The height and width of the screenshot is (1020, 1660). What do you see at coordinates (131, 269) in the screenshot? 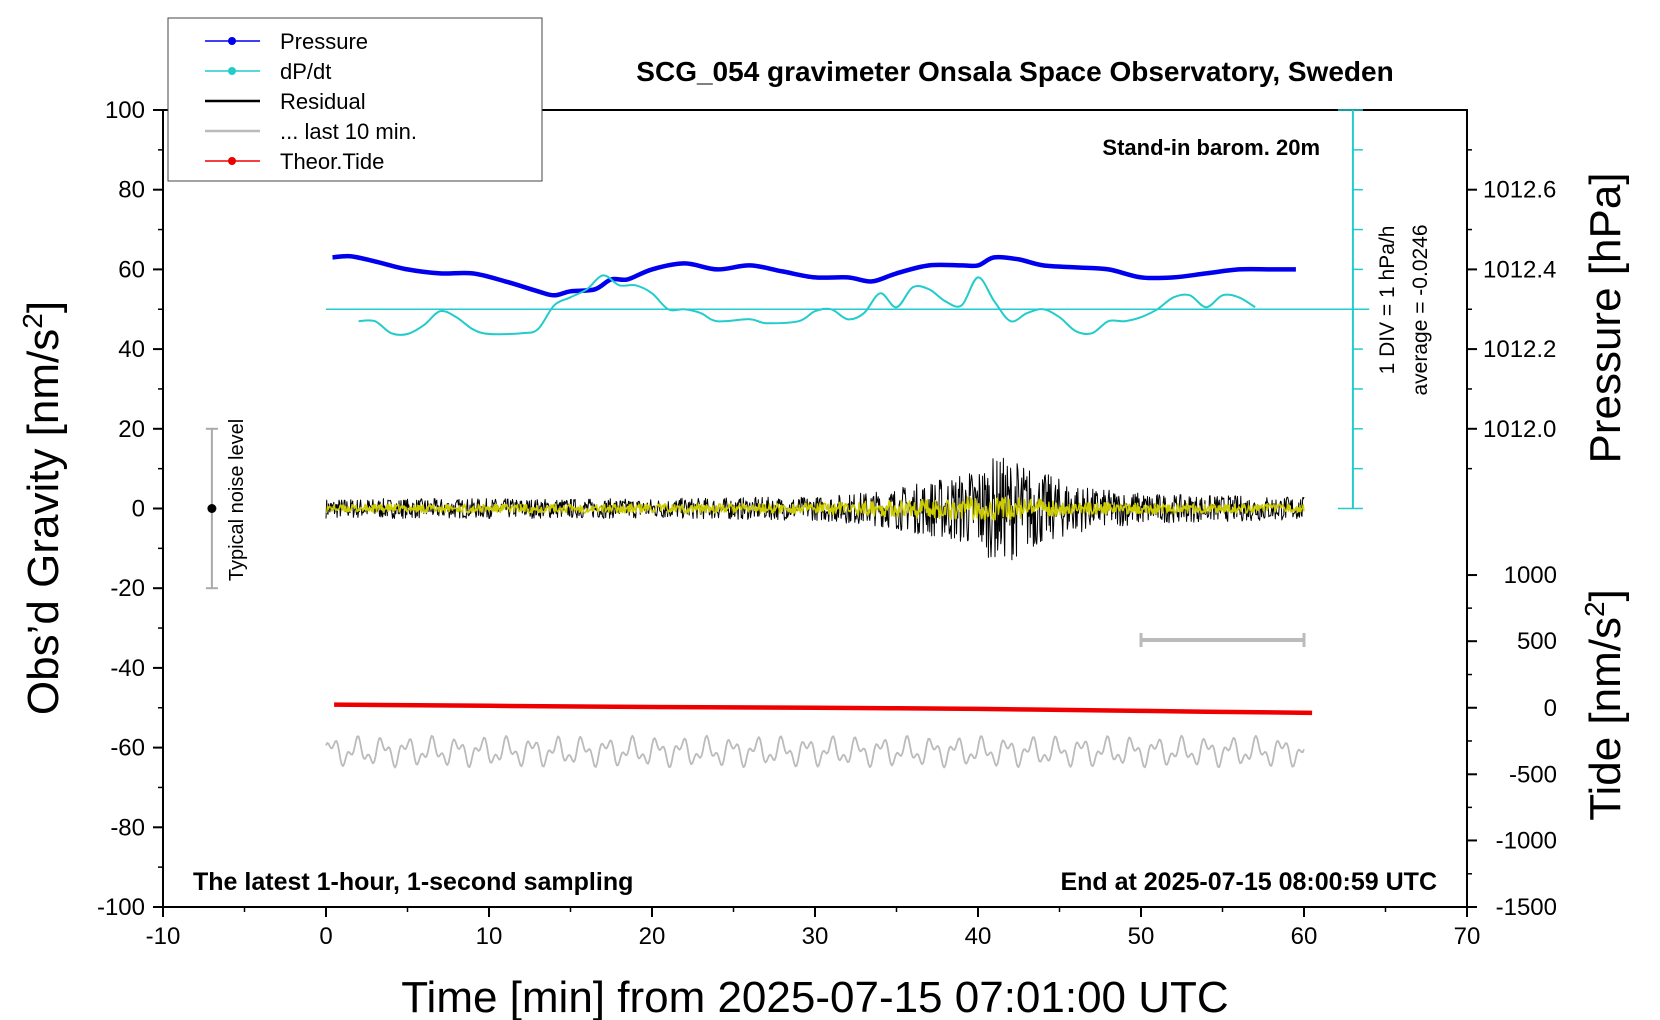
I see `y-tick-label: 60` at bounding box center [131, 269].